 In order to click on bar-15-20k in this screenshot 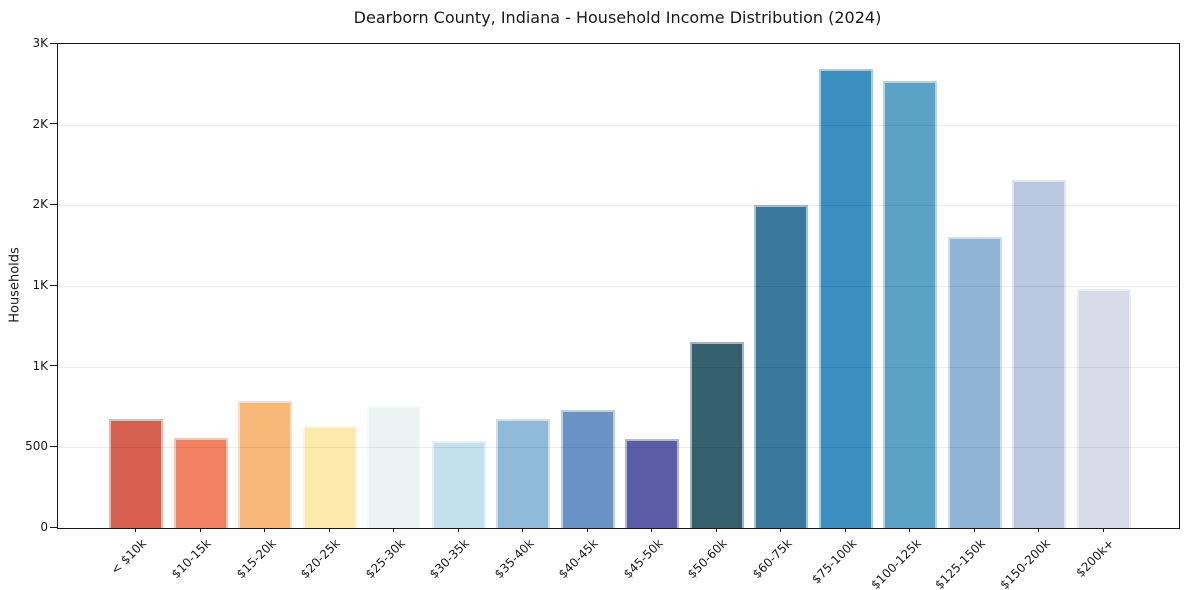, I will do `click(265, 464)`.